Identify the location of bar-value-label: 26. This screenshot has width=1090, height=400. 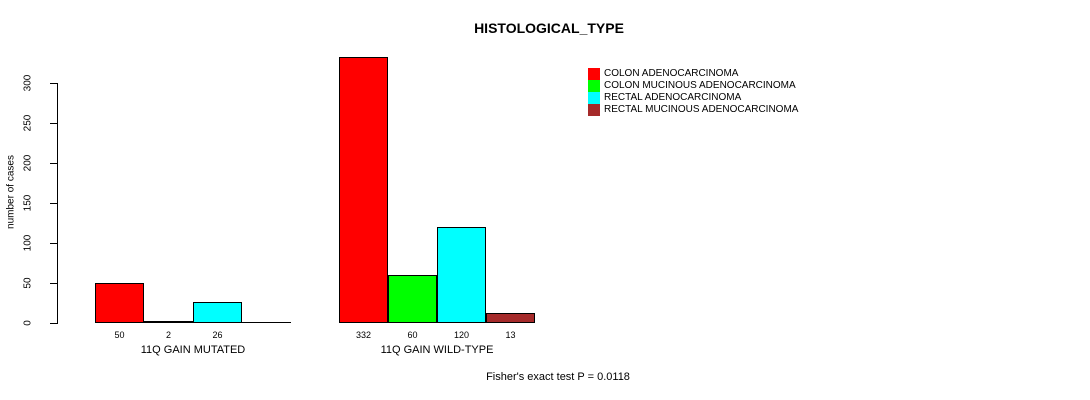
(217, 335).